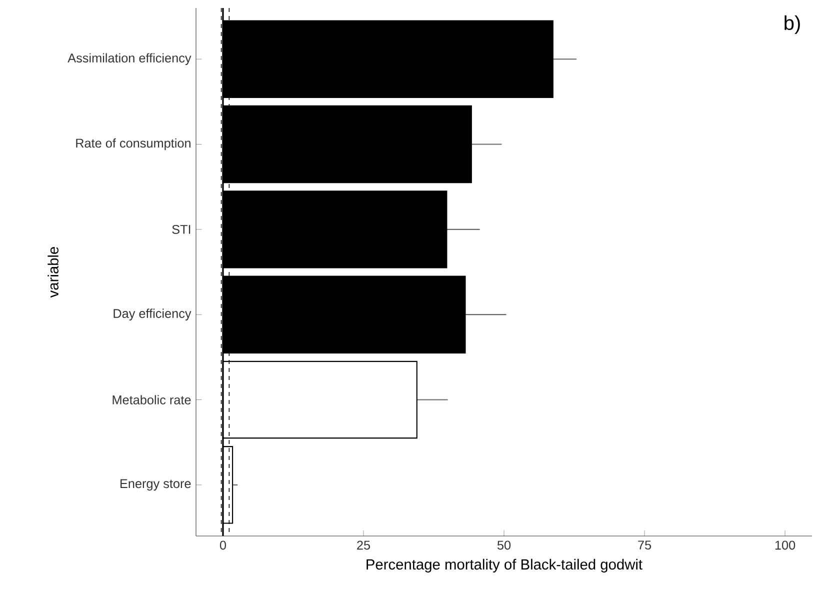 The width and height of the screenshot is (814, 590). I want to click on x-axis-title: Percentage mortality of Black-tailed godwit, so click(504, 565).